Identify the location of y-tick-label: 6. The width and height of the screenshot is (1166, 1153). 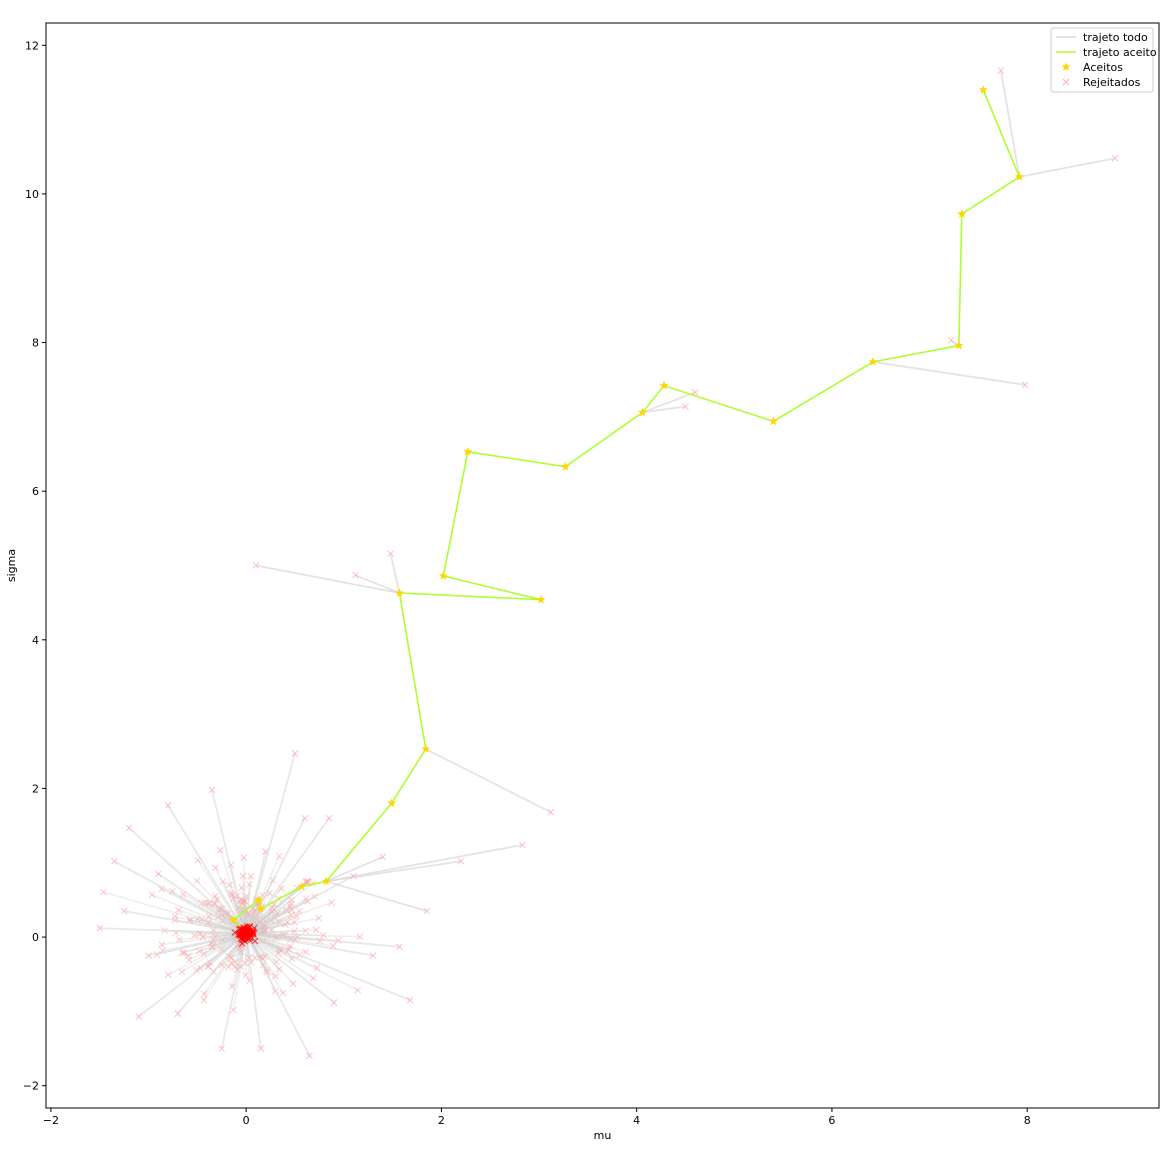
(35, 491).